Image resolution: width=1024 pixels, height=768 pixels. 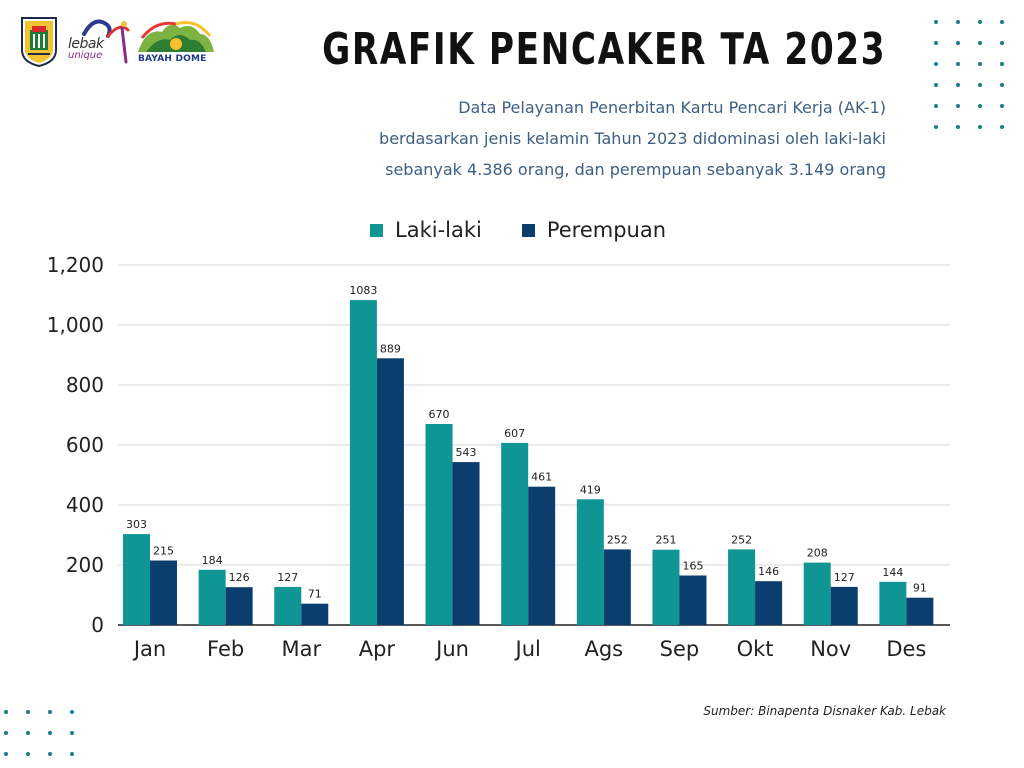 What do you see at coordinates (680, 649) in the screenshot?
I see `x-tick-label: Sep` at bounding box center [680, 649].